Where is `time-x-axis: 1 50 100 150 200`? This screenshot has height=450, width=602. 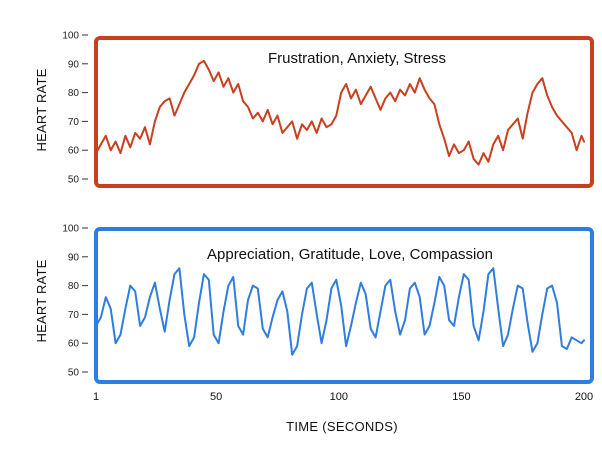 time-x-axis: 1 50 100 150 200 is located at coordinates (343, 397).